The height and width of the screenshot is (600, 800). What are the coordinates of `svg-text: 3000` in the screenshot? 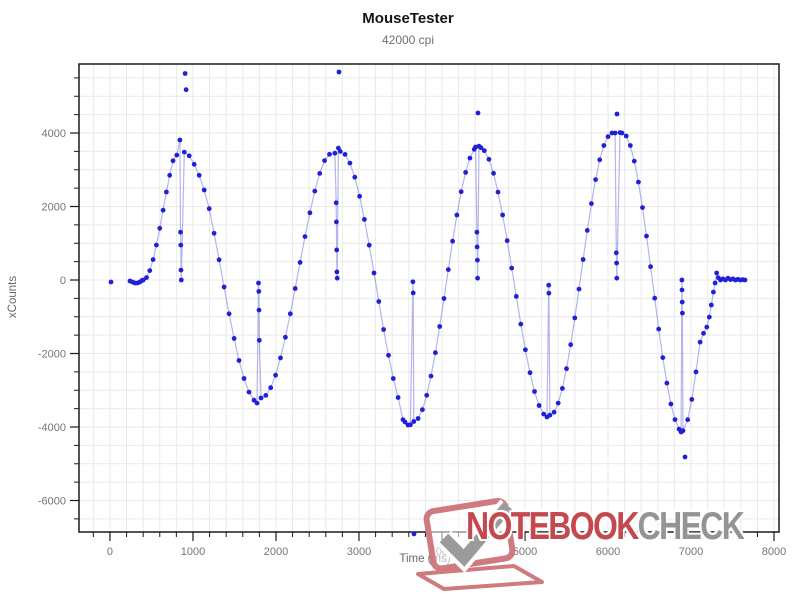 It's located at (359, 552).